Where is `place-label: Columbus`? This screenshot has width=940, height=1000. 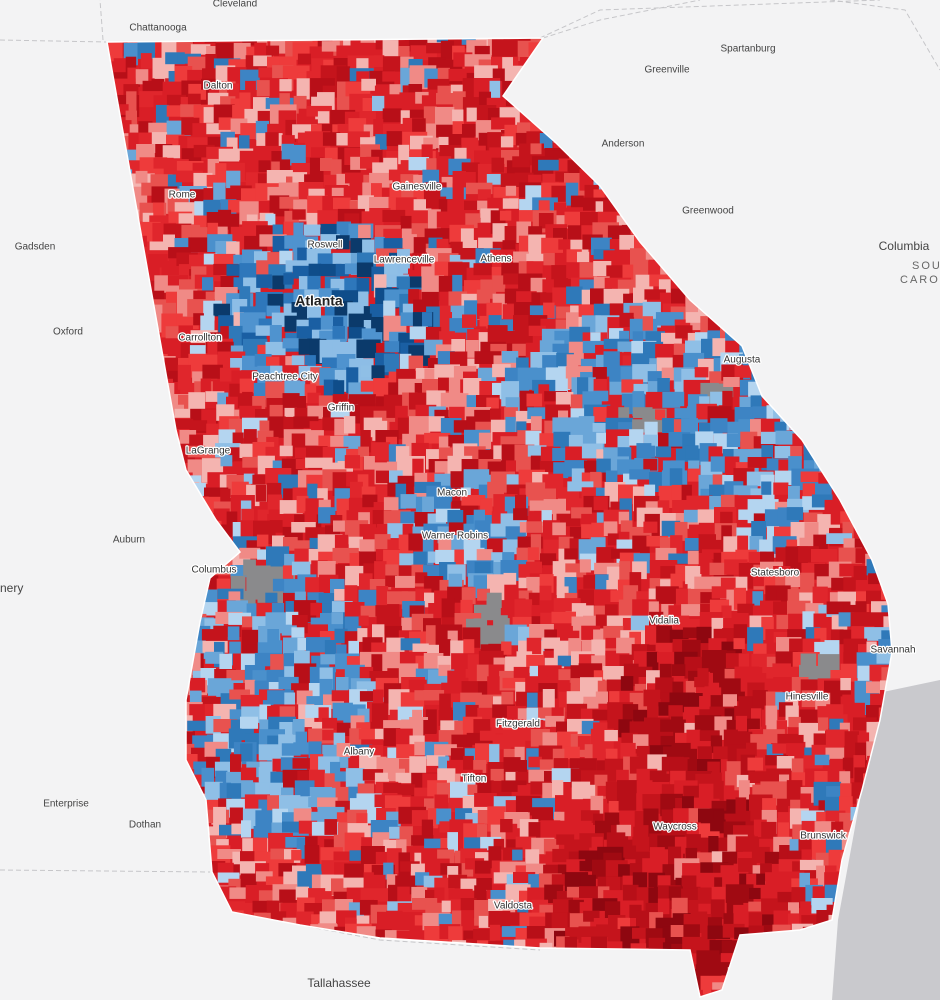
place-label: Columbus is located at coordinates (213, 570).